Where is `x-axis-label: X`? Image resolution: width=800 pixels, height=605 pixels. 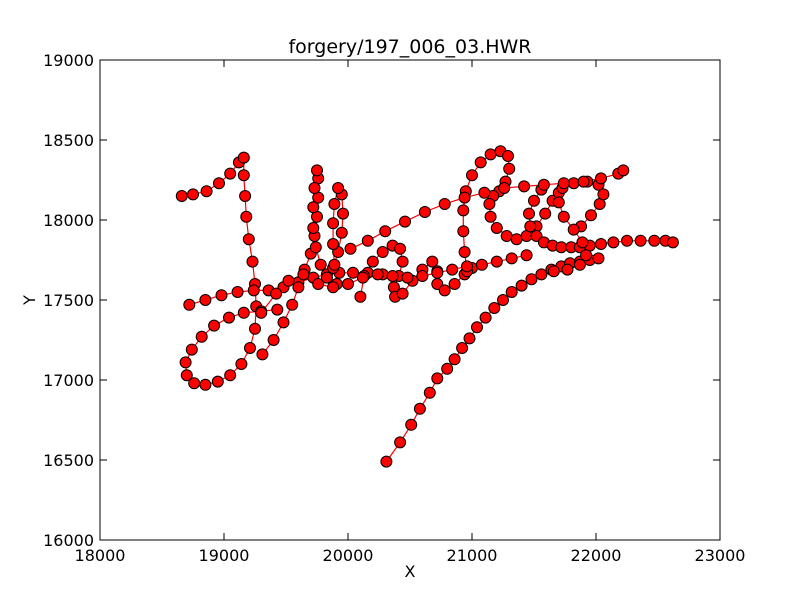
x-axis-label: X is located at coordinates (410, 571).